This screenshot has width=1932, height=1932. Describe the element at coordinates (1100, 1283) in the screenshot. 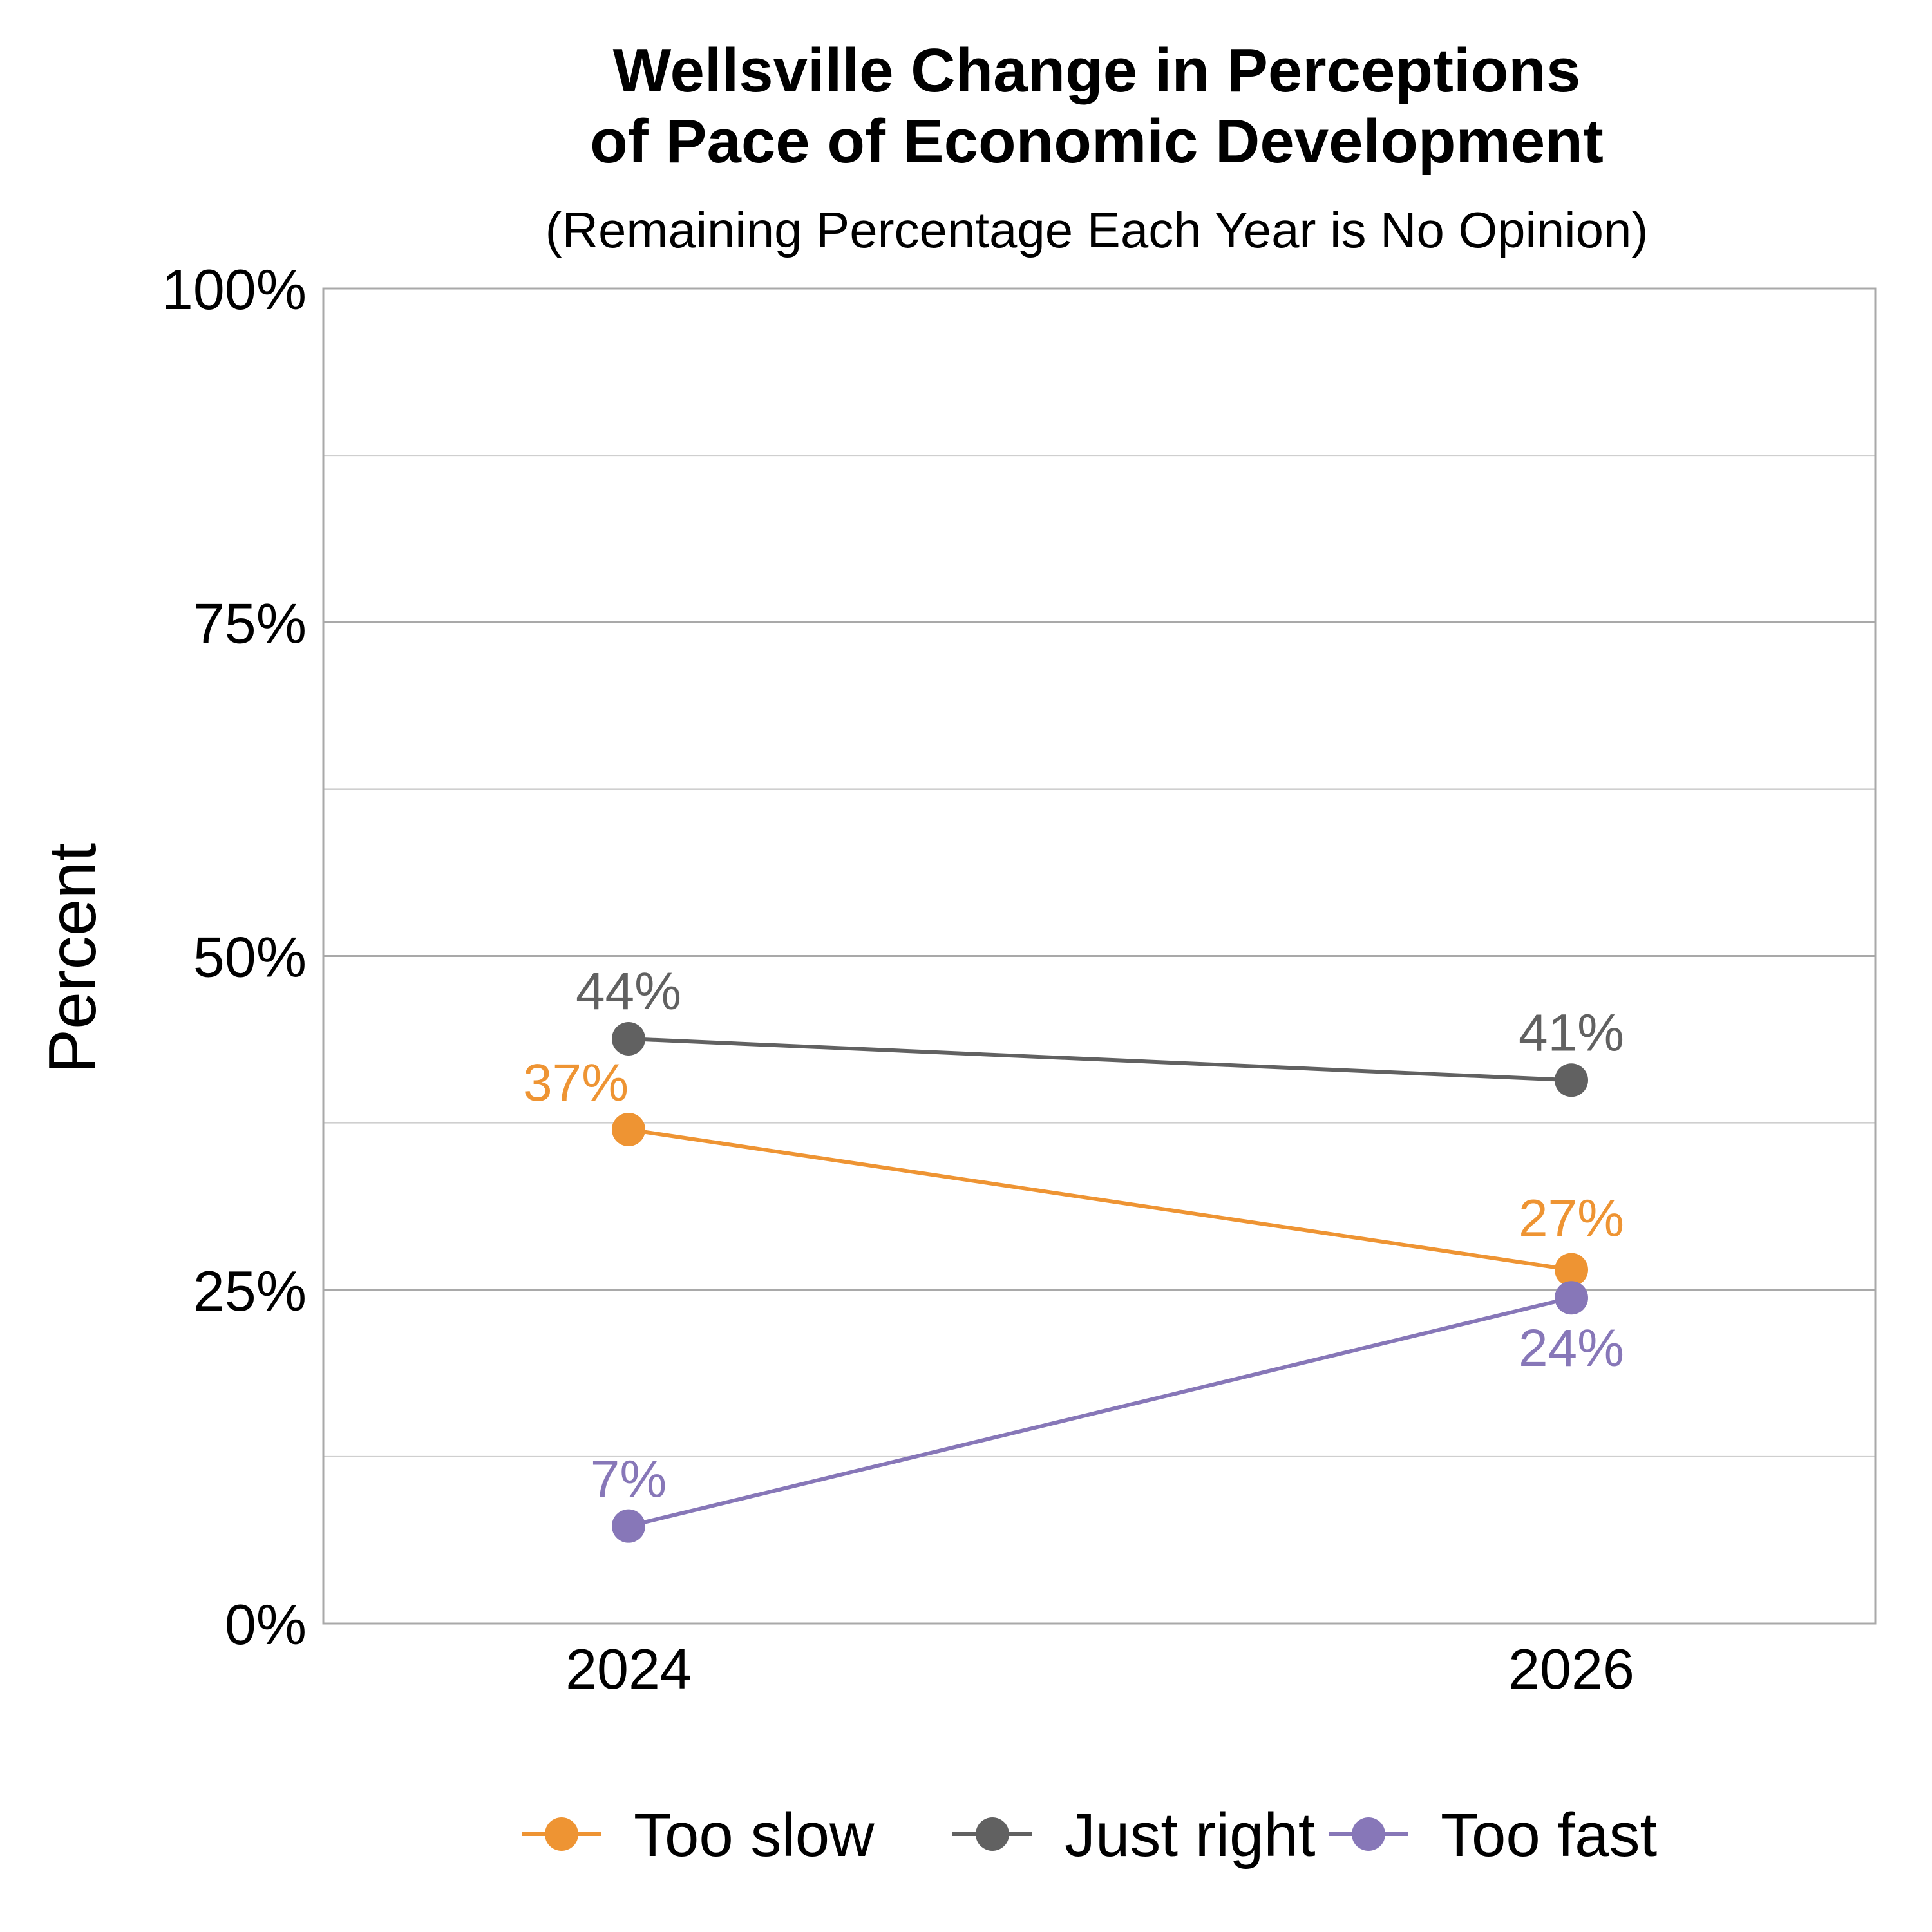

I see `series-layer` at that location.